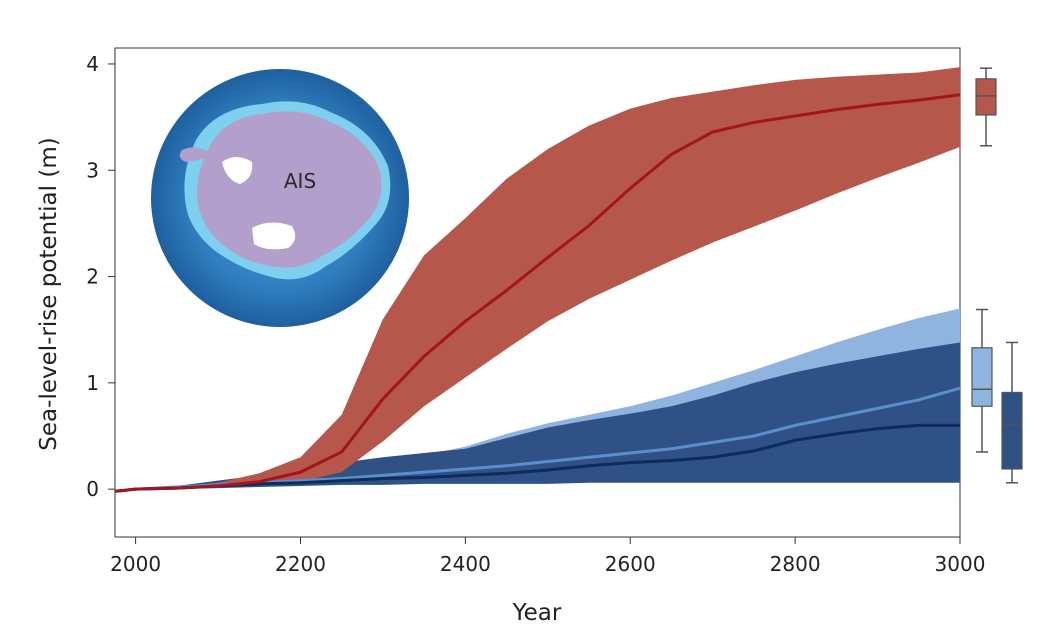 The height and width of the screenshot is (630, 1052). Describe the element at coordinates (92, 64) in the screenshot. I see `y-tick-label: 4` at that location.